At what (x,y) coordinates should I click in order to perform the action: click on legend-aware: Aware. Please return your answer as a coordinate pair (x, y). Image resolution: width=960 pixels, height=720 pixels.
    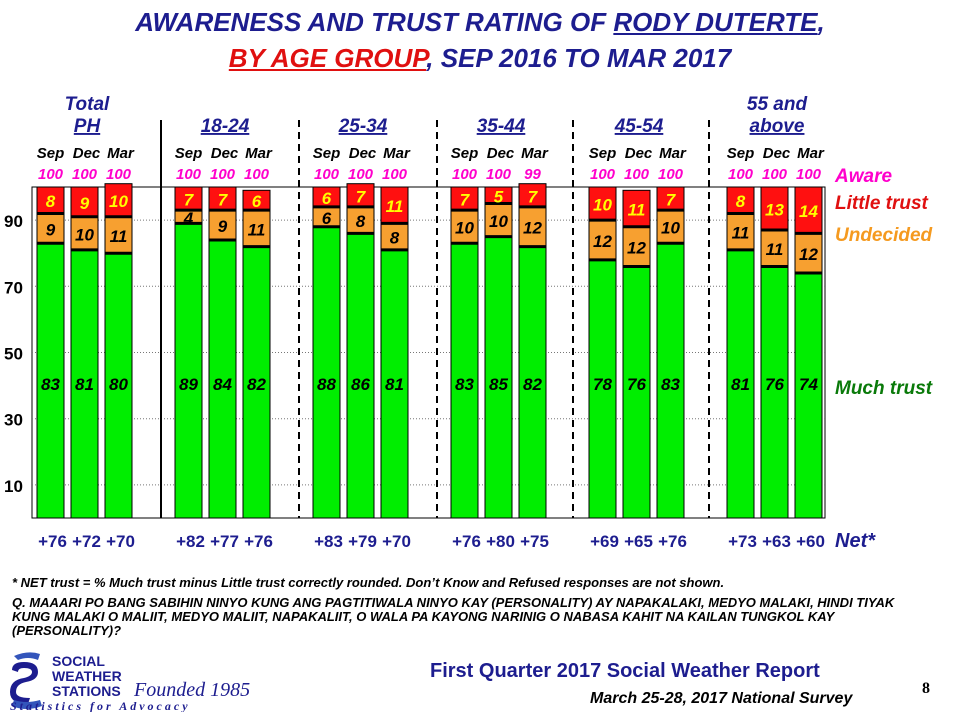
    Looking at the image, I should click on (863, 176).